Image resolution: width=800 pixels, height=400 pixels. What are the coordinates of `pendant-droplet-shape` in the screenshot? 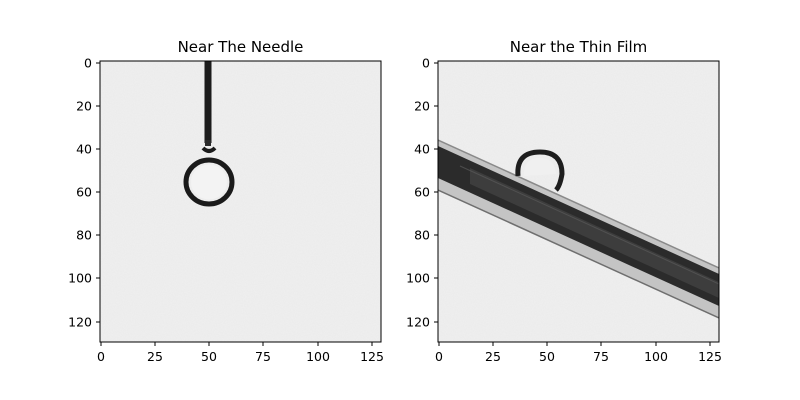 It's located at (209, 182).